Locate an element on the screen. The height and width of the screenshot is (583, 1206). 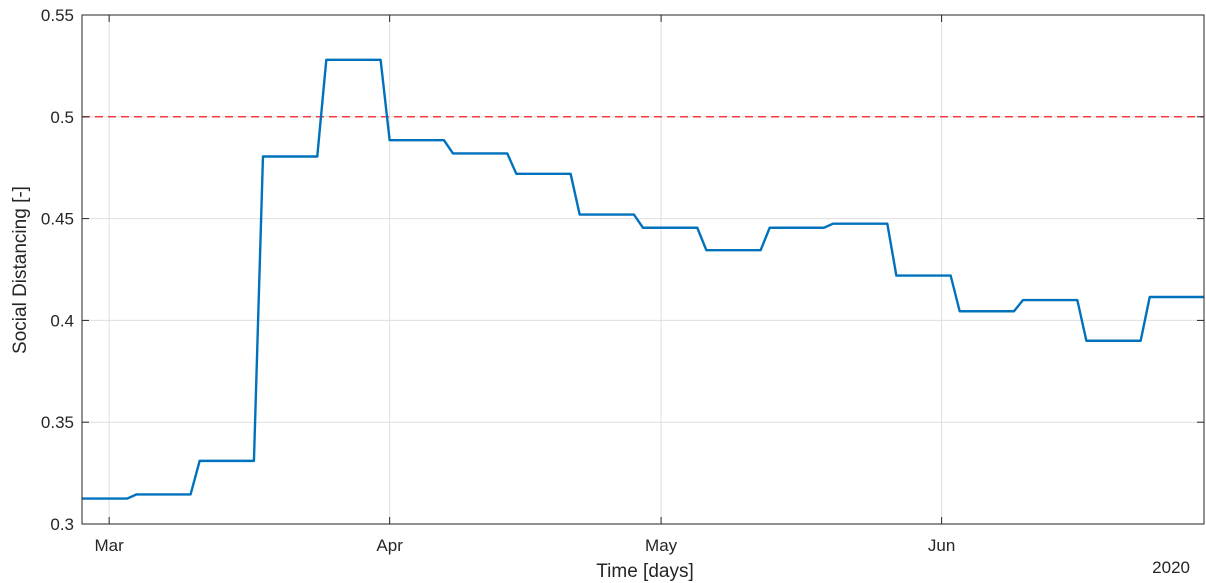
x-tick-label: May is located at coordinates (661, 545).